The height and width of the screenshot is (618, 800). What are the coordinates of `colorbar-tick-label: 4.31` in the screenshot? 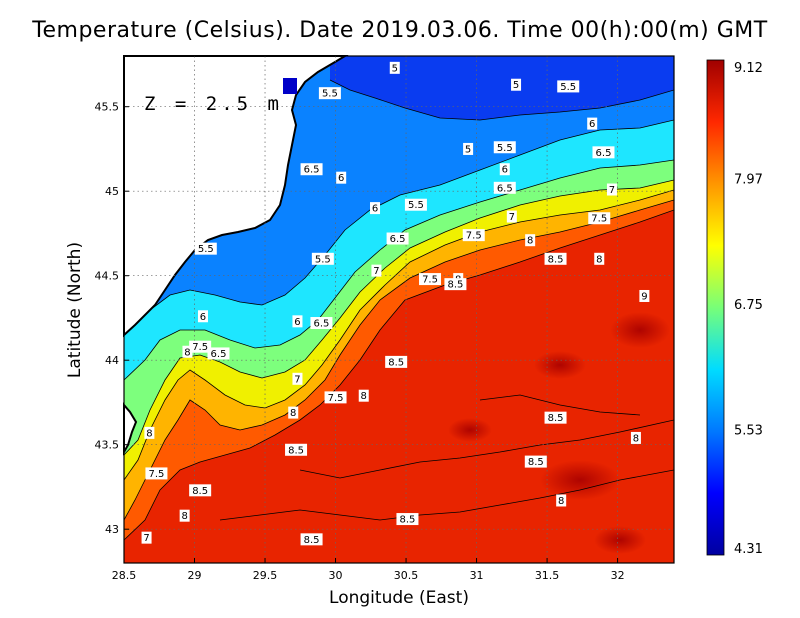 It's located at (748, 549).